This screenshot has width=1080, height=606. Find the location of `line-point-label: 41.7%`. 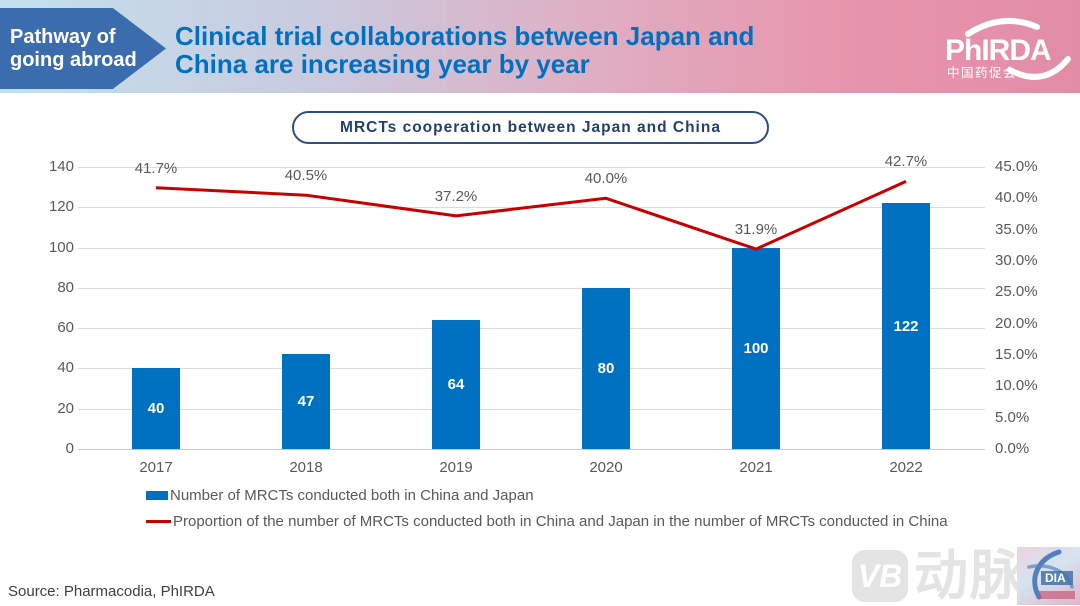

line-point-label: 41.7% is located at coordinates (156, 168).